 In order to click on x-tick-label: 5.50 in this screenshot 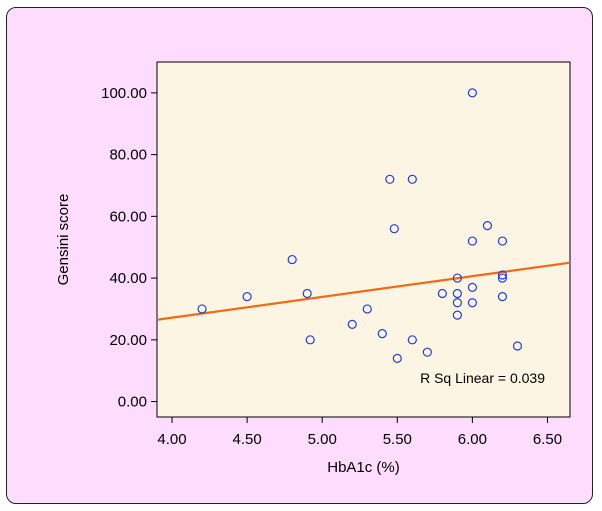, I will do `click(397, 439)`.